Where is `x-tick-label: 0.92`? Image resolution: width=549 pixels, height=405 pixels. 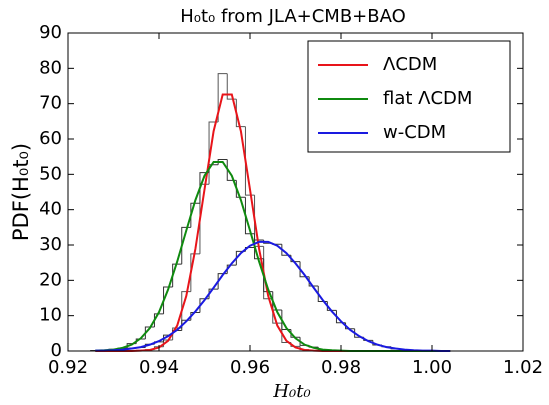
x-tick-label: 0.92 is located at coordinates (68, 367).